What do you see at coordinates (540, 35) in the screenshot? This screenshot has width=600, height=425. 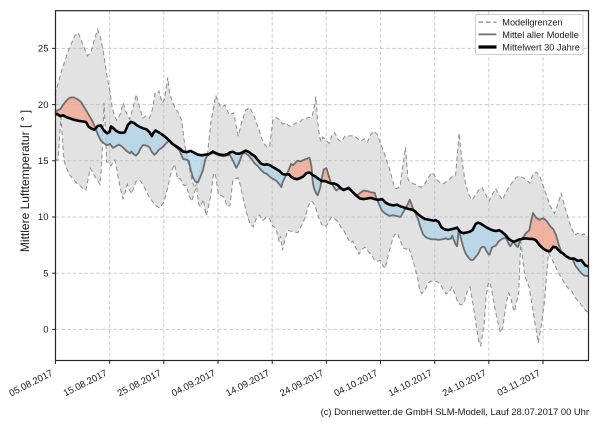 I see `svg-text: Mittel aller Modelle` at bounding box center [540, 35].